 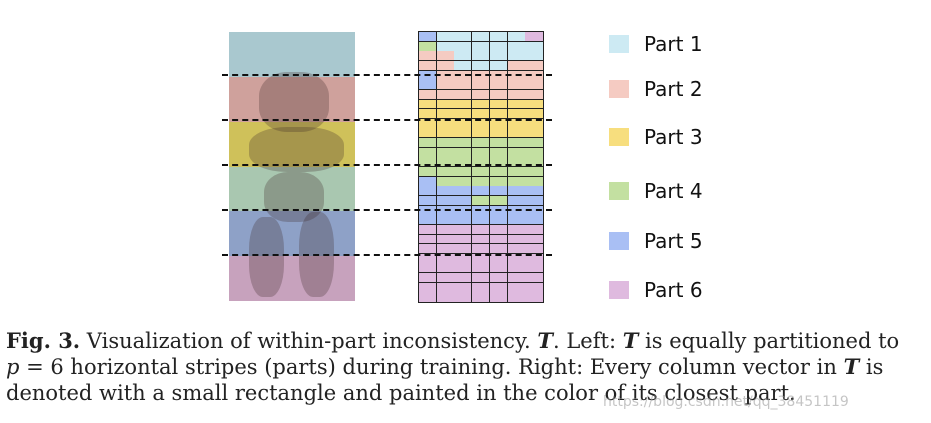 What do you see at coordinates (673, 89) in the screenshot?
I see `legend-label-part-2: Part 2` at bounding box center [673, 89].